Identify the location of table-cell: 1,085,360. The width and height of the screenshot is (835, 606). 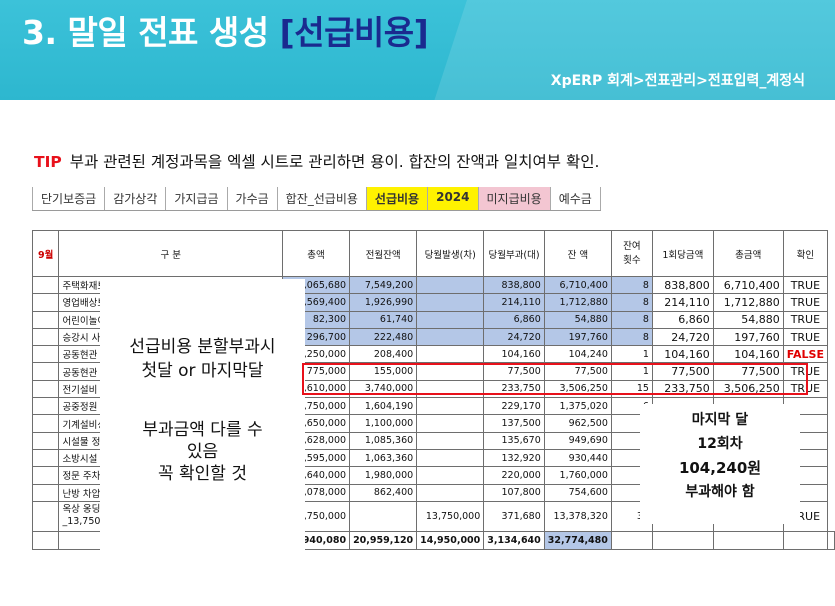
(383, 440).